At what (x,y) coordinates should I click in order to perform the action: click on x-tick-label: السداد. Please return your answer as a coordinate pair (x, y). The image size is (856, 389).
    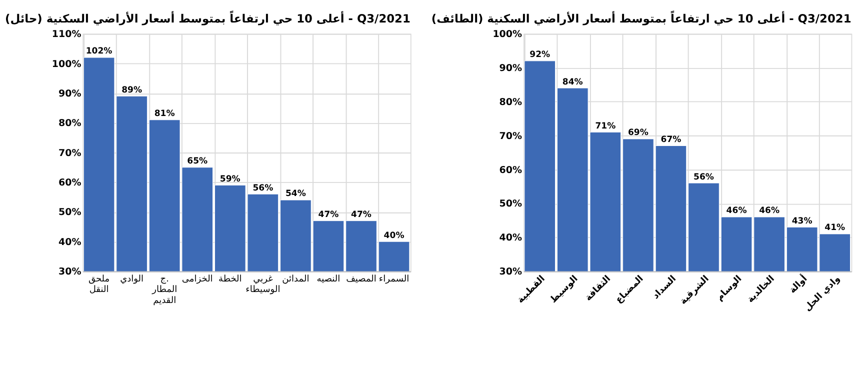
    Looking at the image, I should click on (664, 288).